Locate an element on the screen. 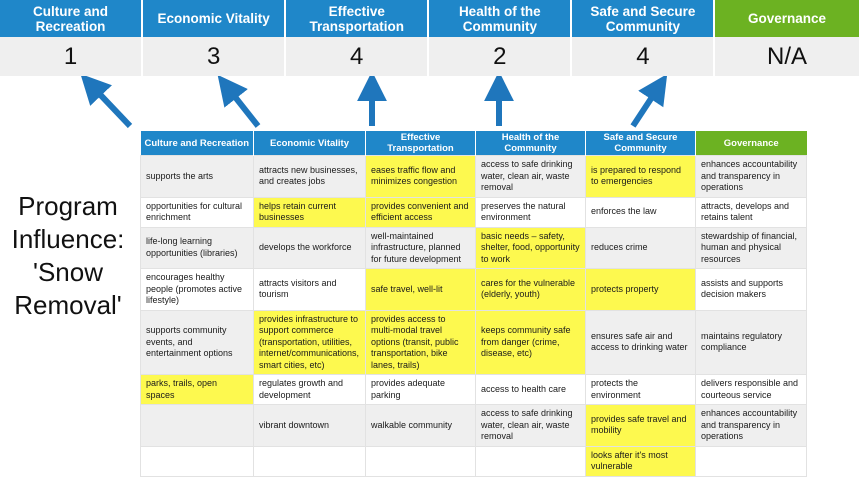  matrix-header-governance: Governance is located at coordinates (751, 143).